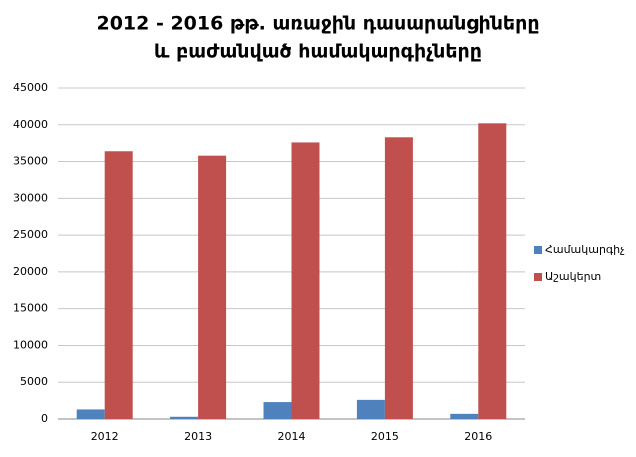 The width and height of the screenshot is (636, 457). I want to click on x-tick-label: 2014, so click(292, 436).